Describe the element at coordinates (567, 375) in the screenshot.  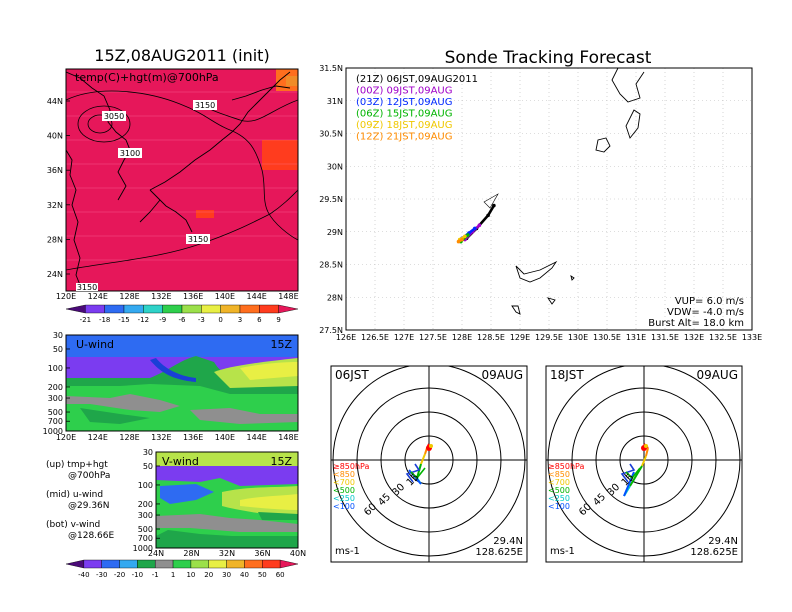
I see `hodograph-time: 18JST` at that location.